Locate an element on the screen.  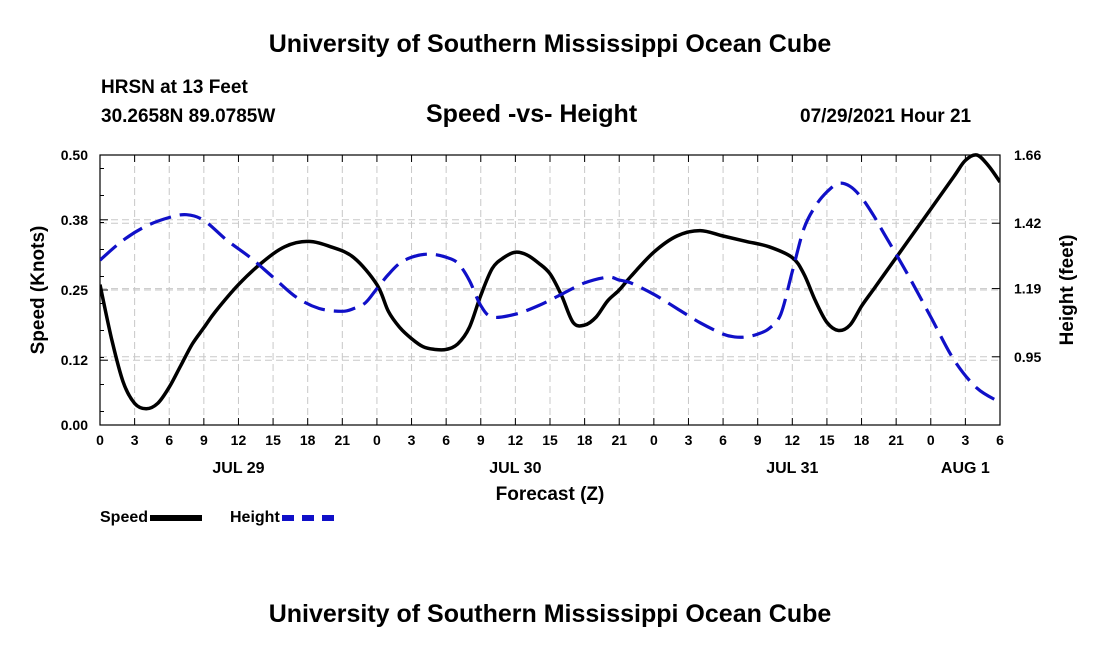
chart-title: Speed -vs- Height is located at coordinates (532, 114).